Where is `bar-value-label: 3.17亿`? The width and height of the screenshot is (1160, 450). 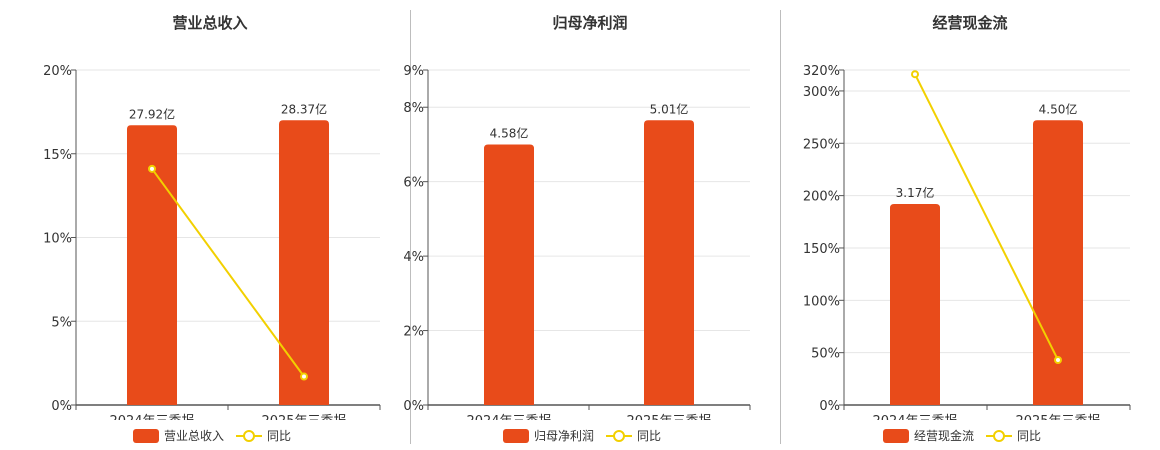
bar-value-label: 3.17亿 is located at coordinates (915, 192).